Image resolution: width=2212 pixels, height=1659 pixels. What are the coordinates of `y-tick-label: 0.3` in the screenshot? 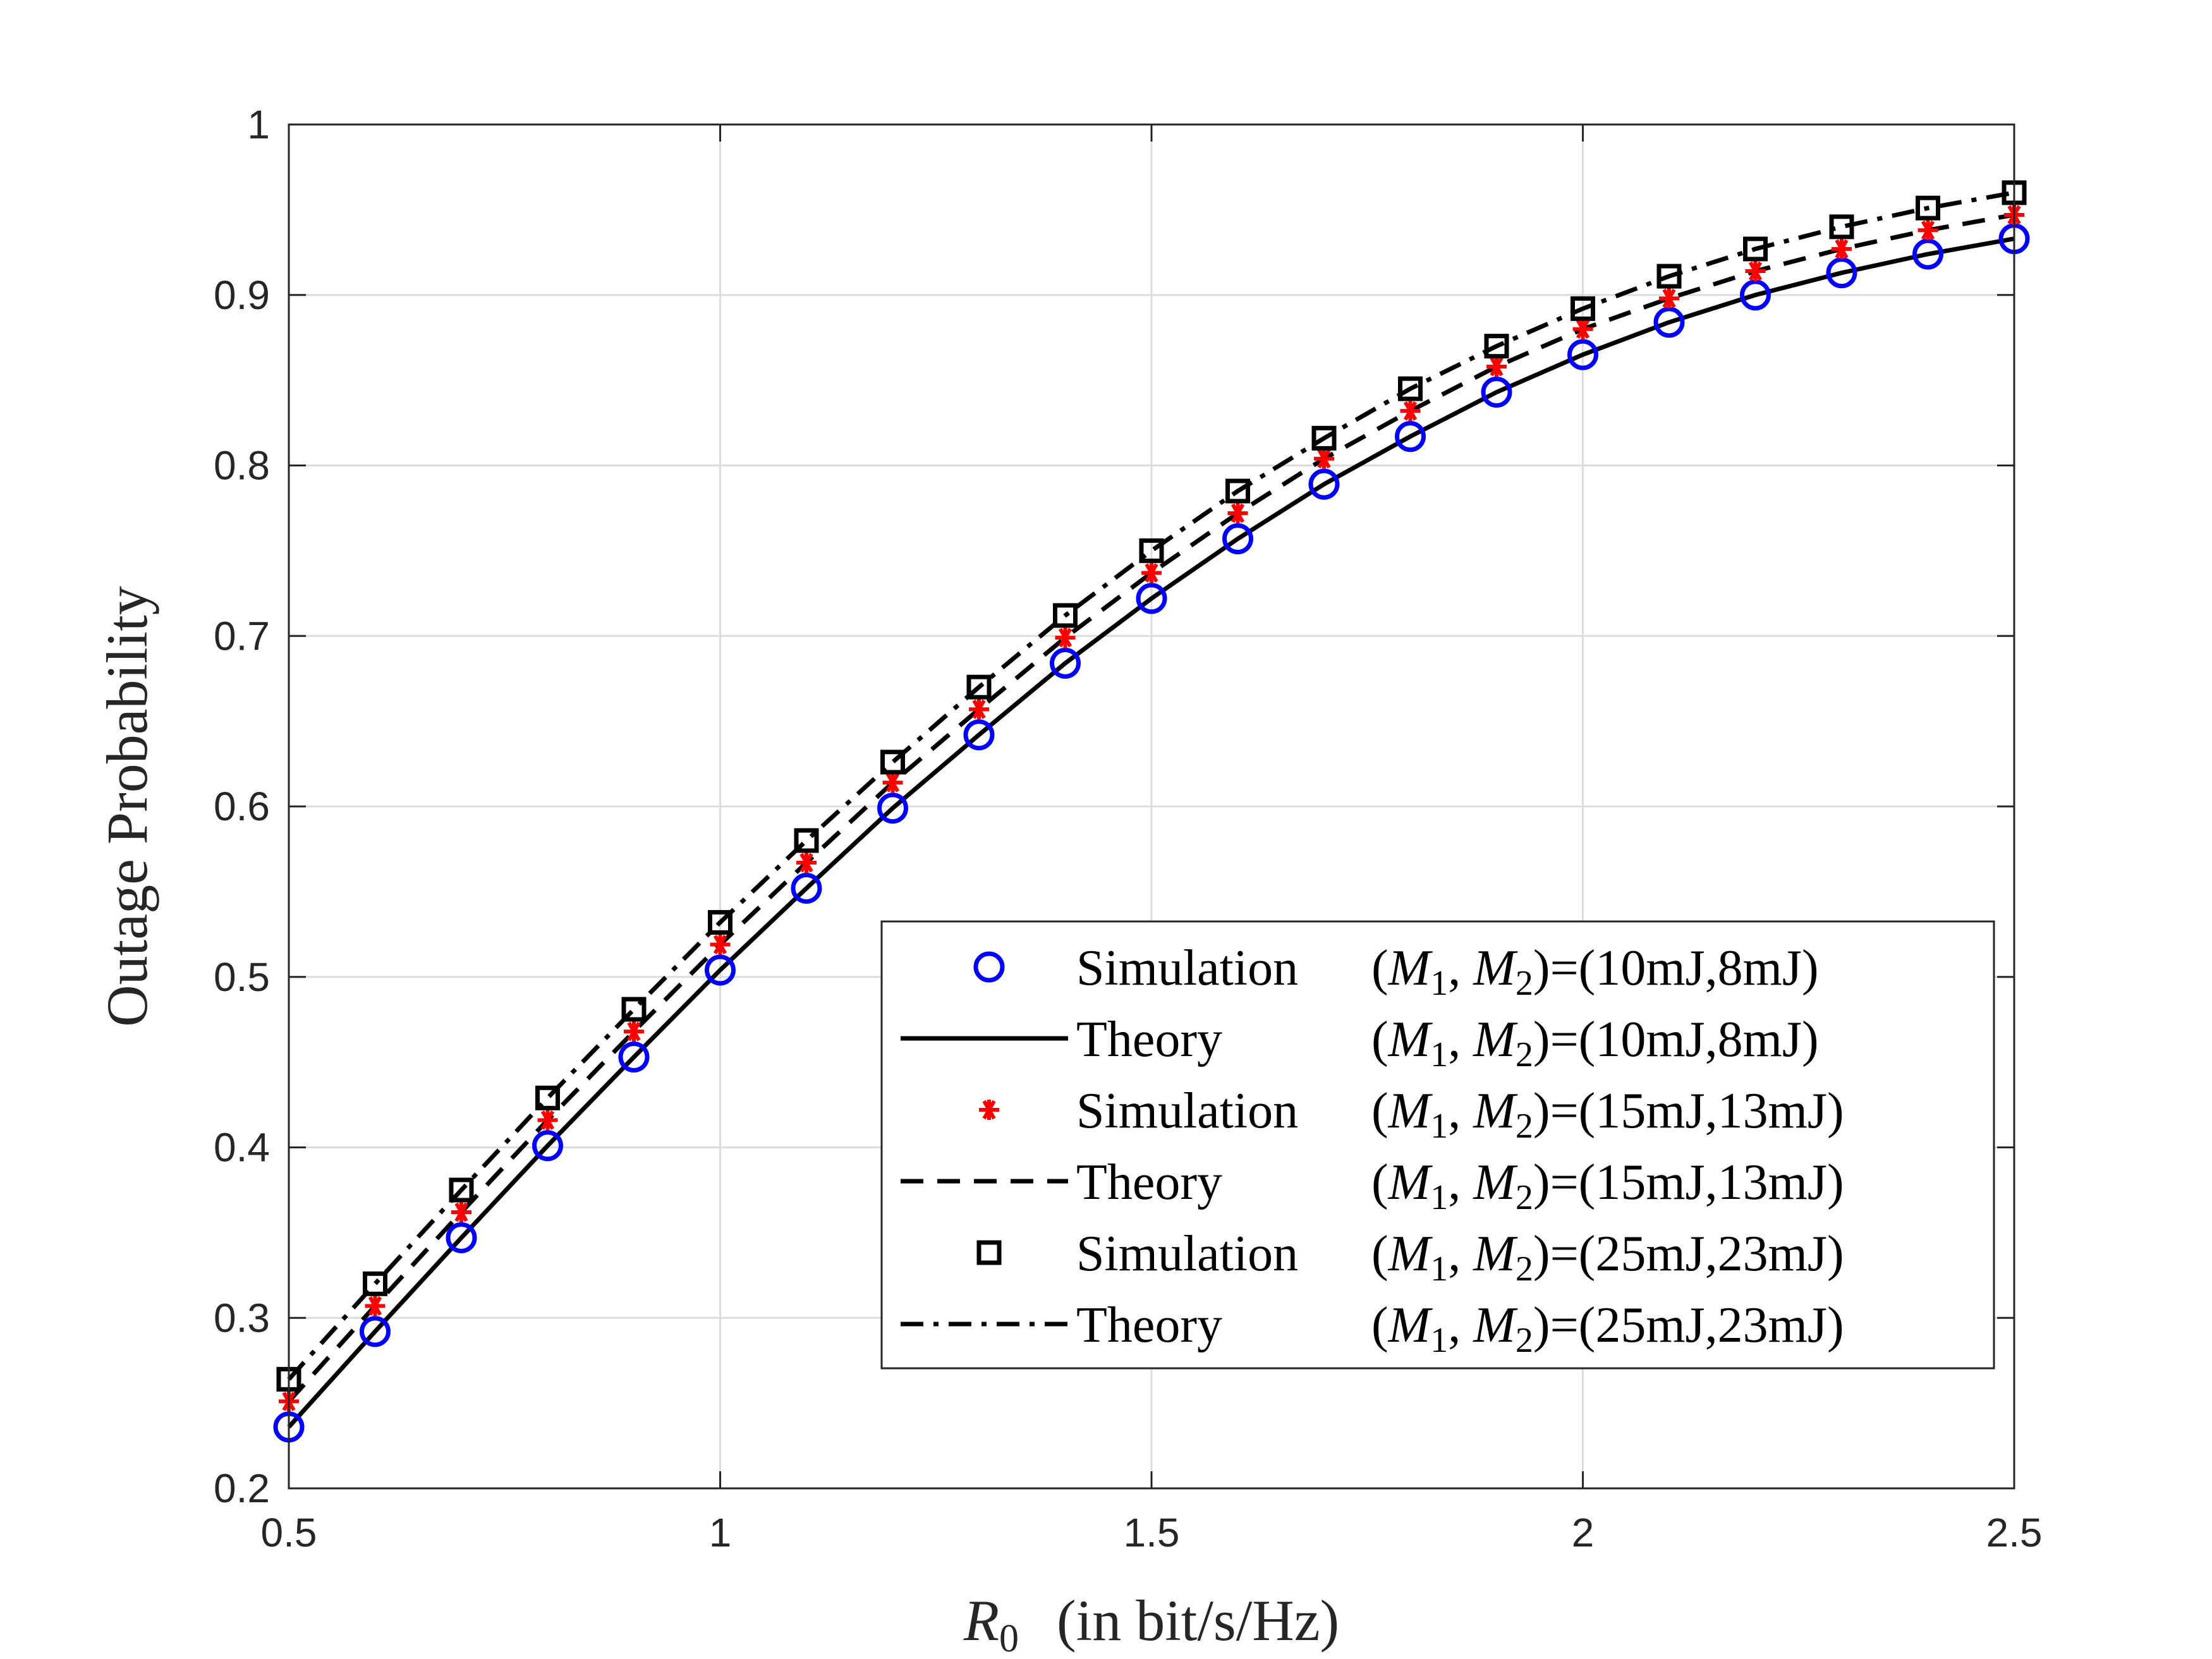 It's located at (242, 1318).